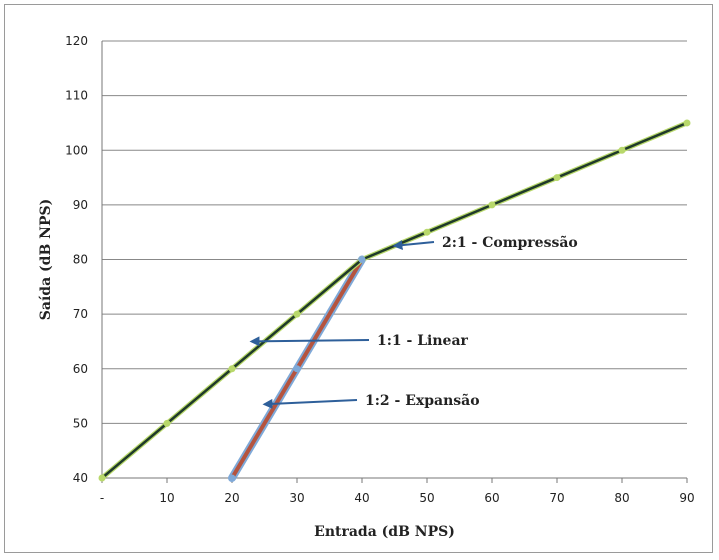  What do you see at coordinates (621, 498) in the screenshot?
I see `x-tick-label: 80` at bounding box center [621, 498].